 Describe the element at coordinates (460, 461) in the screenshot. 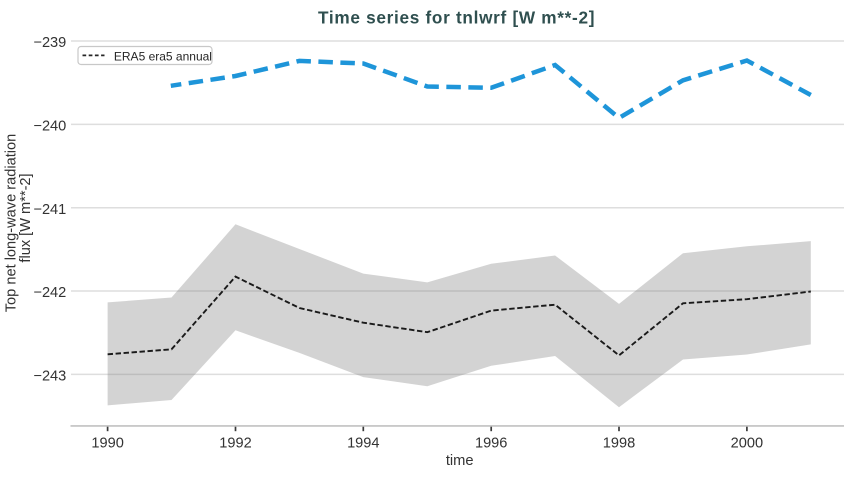

I see `svg-text: time` at that location.